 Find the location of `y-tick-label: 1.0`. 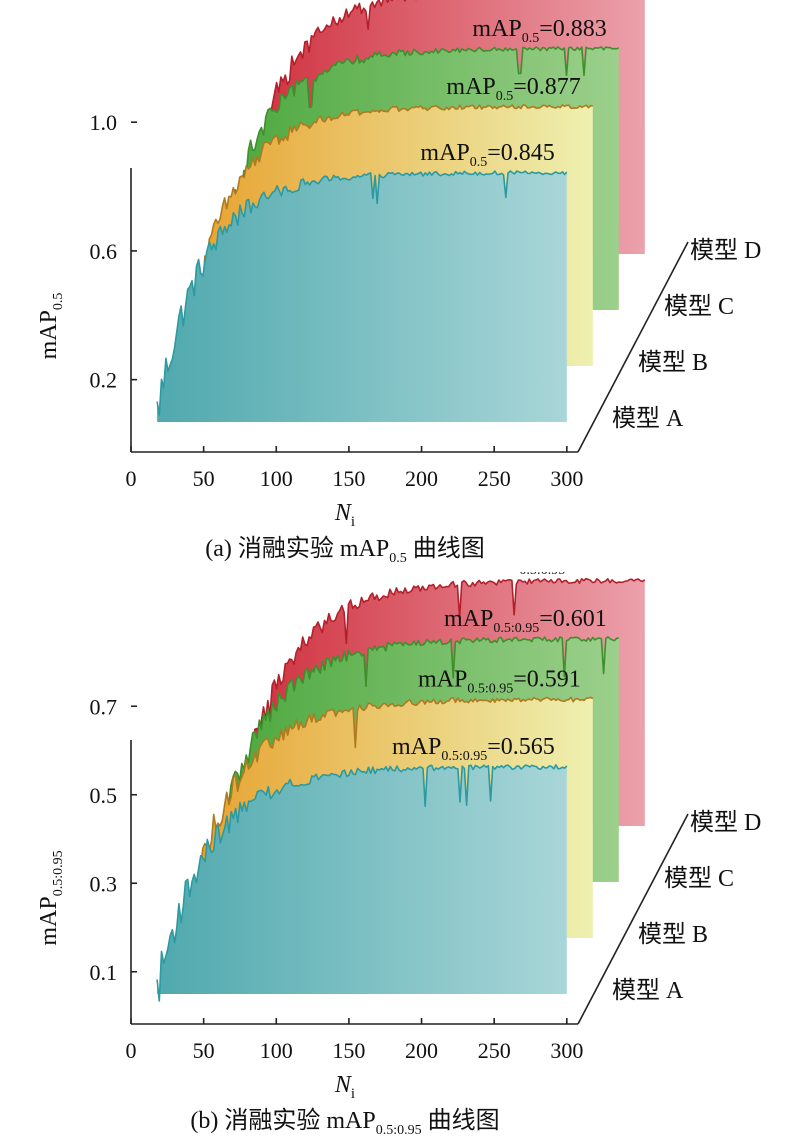

y-tick-label: 1.0 is located at coordinates (104, 122).